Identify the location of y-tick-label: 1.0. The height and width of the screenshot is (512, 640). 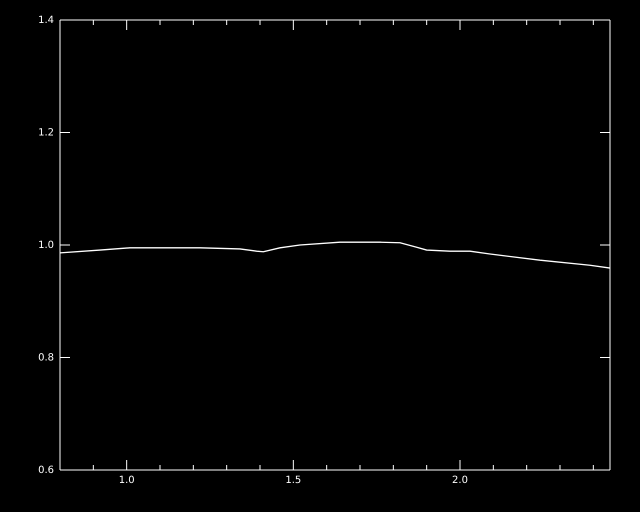
(46, 246).